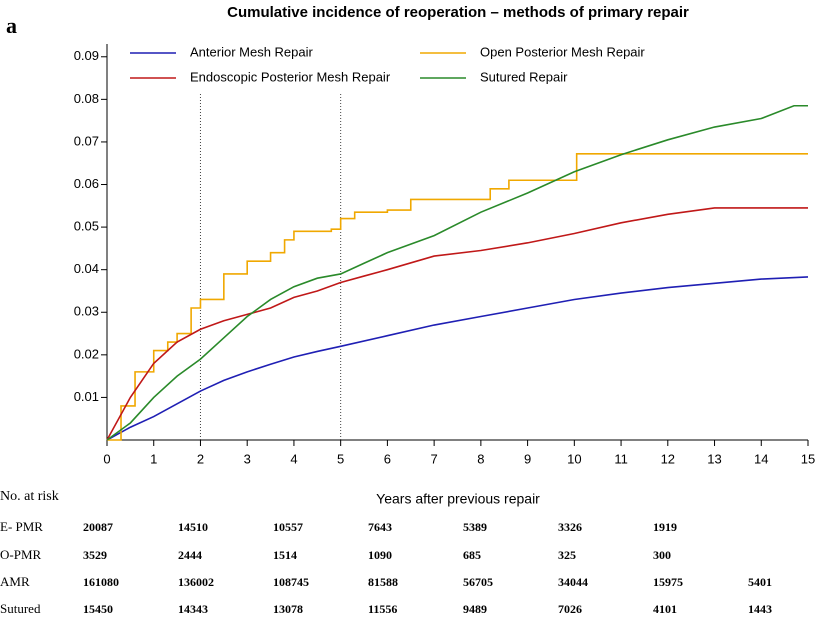 This screenshot has height=624, width=818. I want to click on risk-count: 34044, so click(573, 582).